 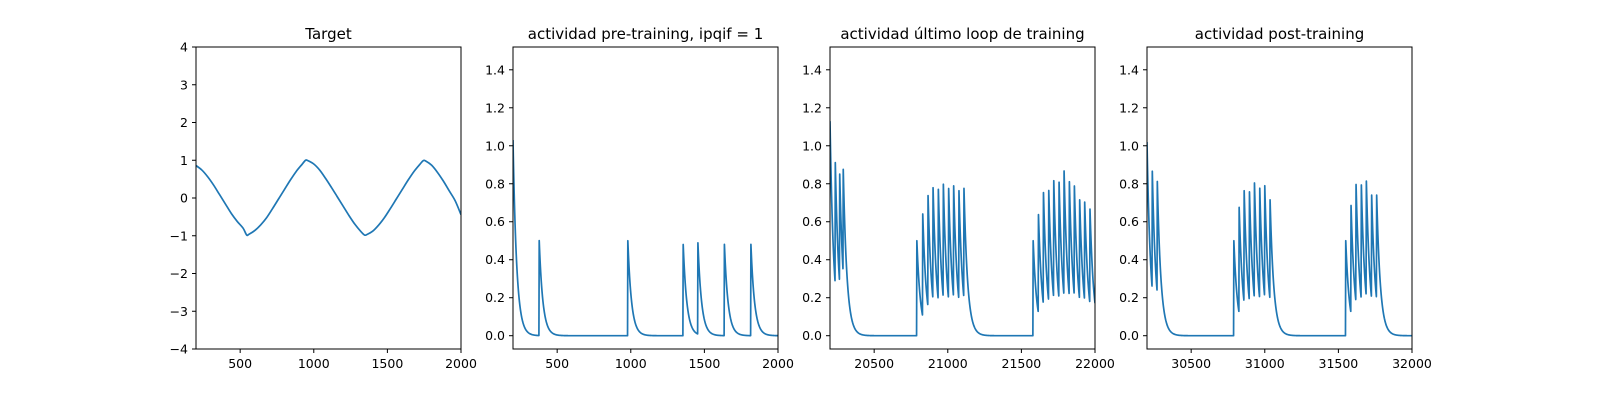 What do you see at coordinates (874, 363) in the screenshot?
I see `x-tick-label: 20500` at bounding box center [874, 363].